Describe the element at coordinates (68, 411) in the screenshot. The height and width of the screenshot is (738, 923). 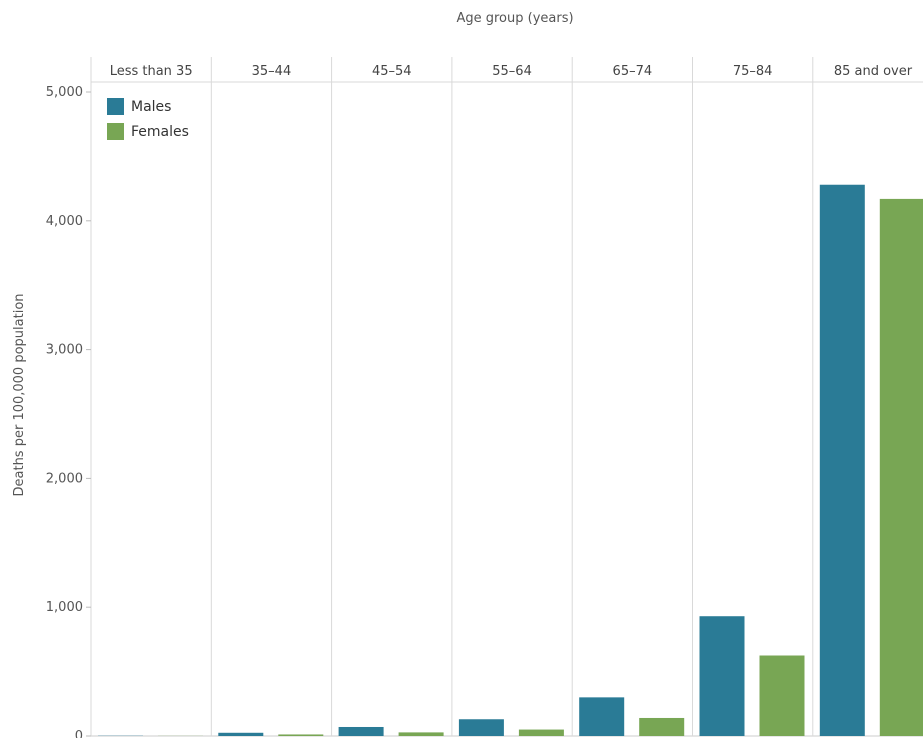
I see `y-axis-ticks: 0 1,000 2,000 3,000 4,000 5,000` at that location.